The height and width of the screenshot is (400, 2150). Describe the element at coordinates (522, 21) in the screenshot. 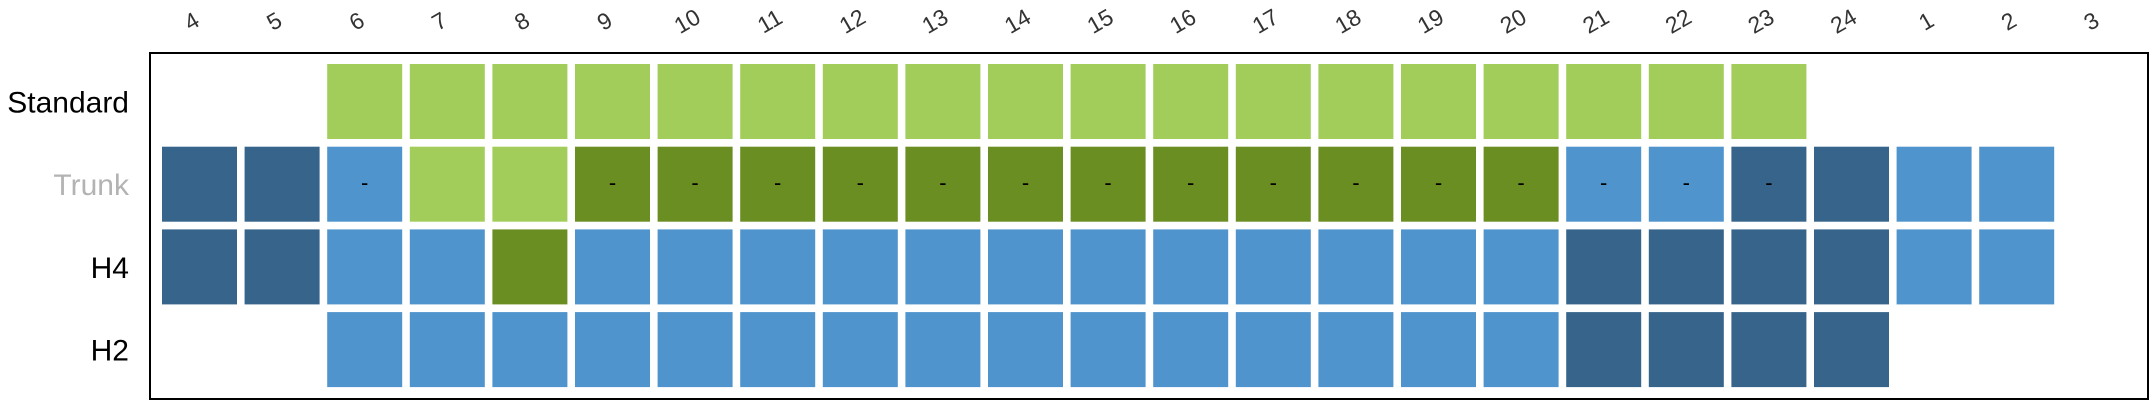

I see `column-label: 8` at that location.